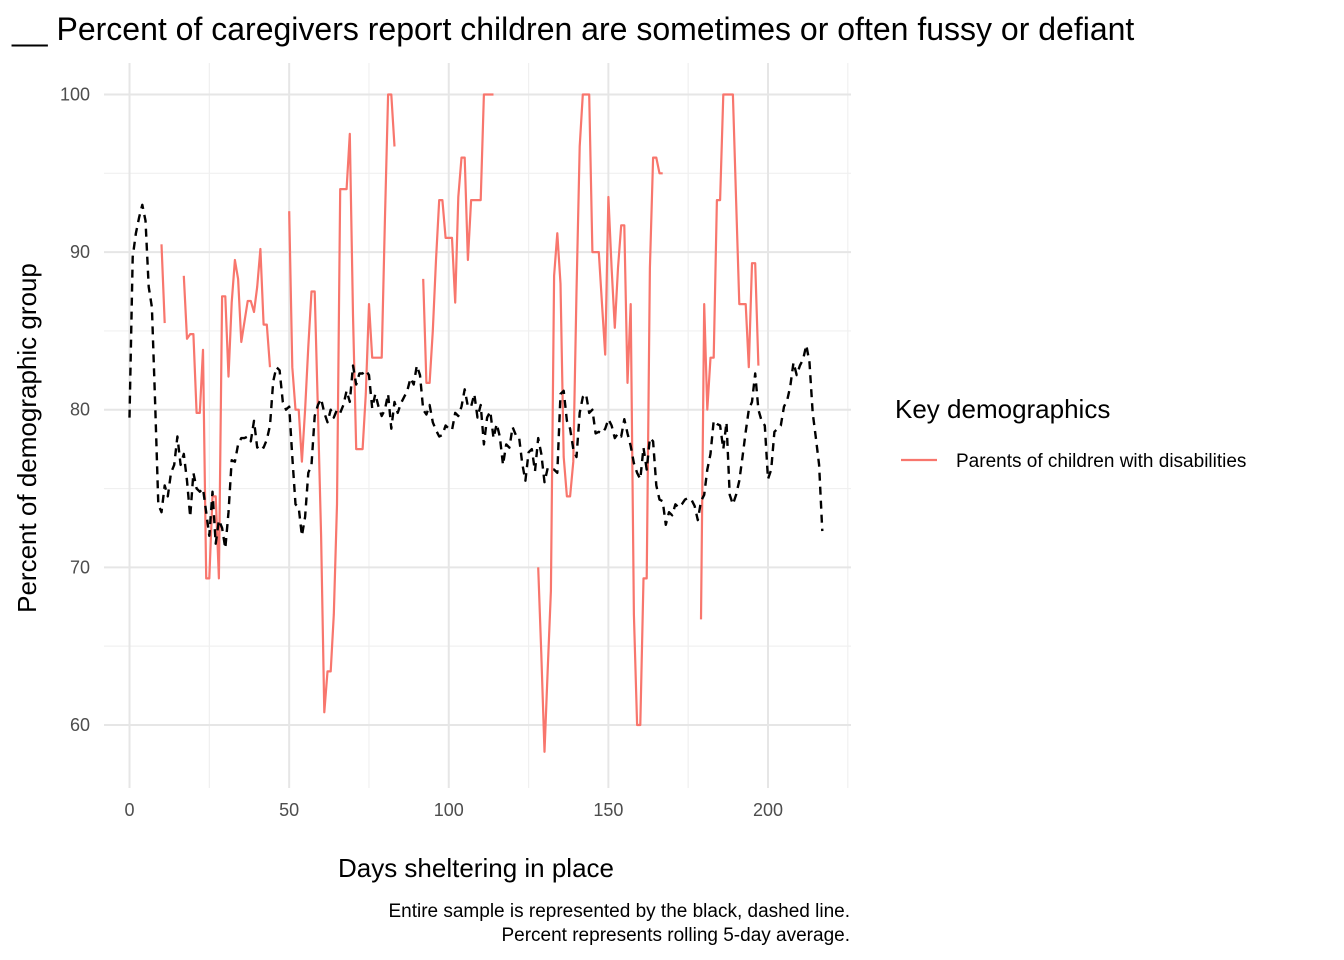 The image size is (1344, 960). What do you see at coordinates (1002, 409) in the screenshot?
I see `legend-title: Key demographics` at bounding box center [1002, 409].